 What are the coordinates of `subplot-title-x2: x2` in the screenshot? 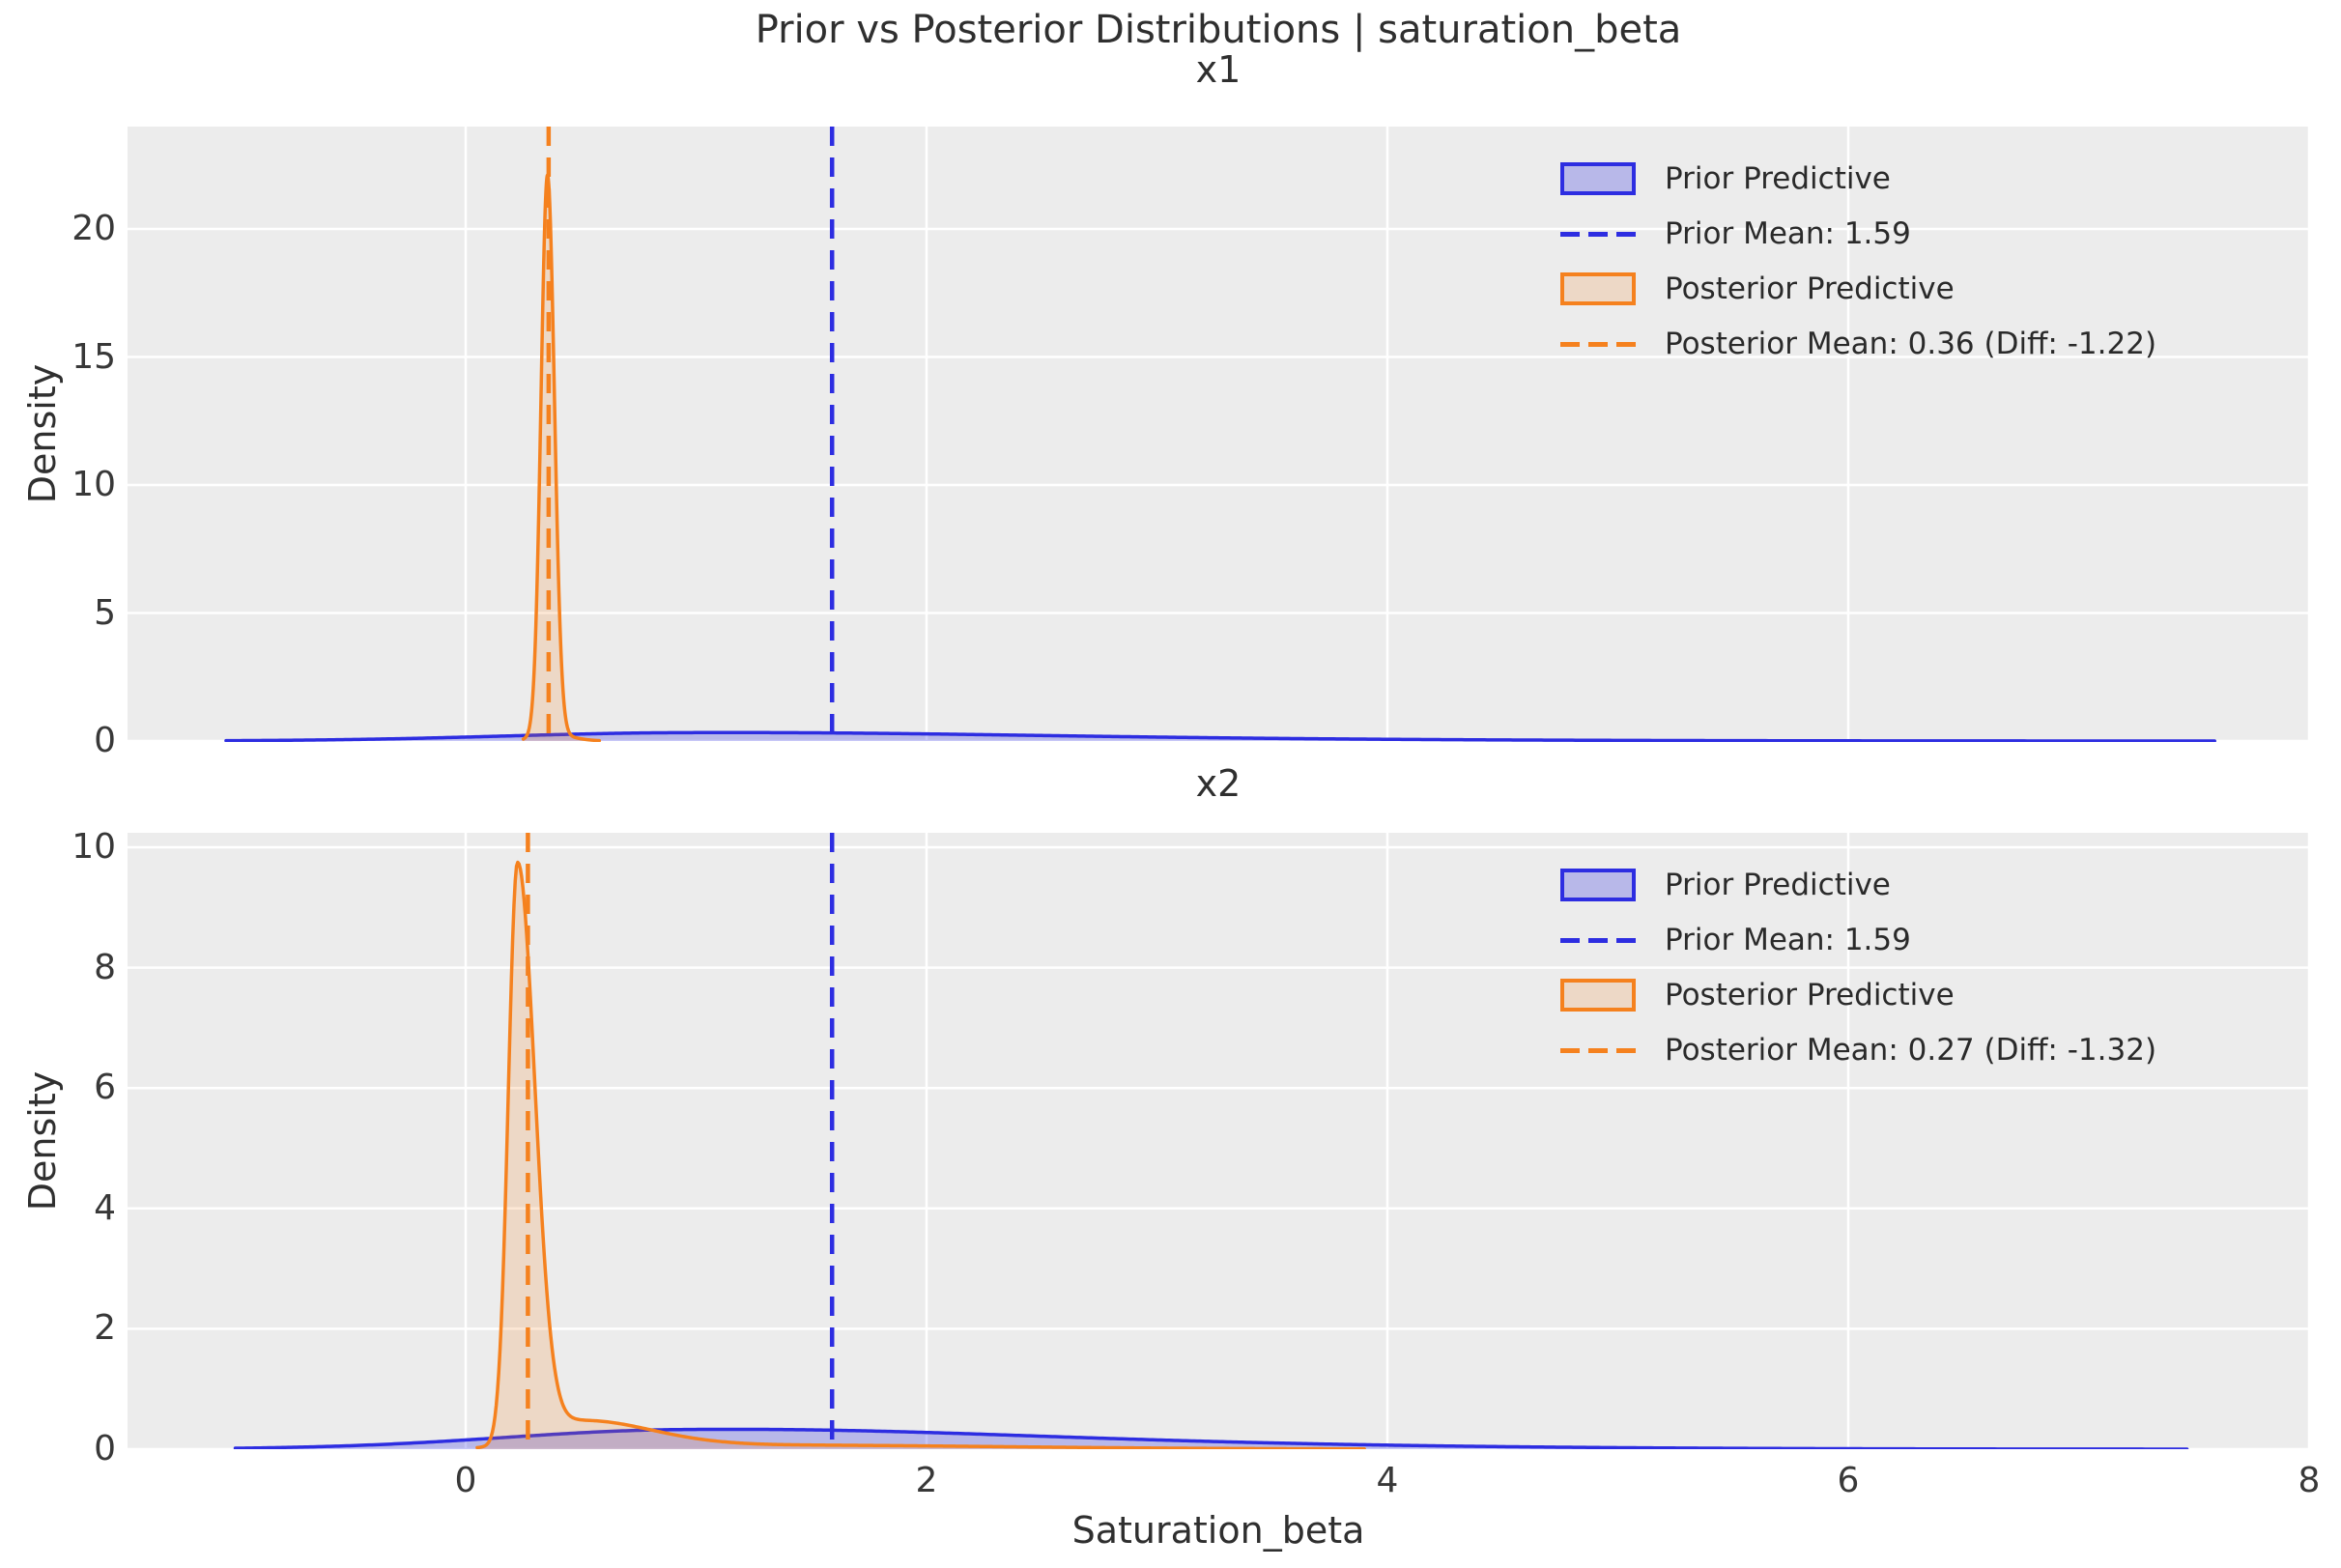 It's located at (1219, 783).